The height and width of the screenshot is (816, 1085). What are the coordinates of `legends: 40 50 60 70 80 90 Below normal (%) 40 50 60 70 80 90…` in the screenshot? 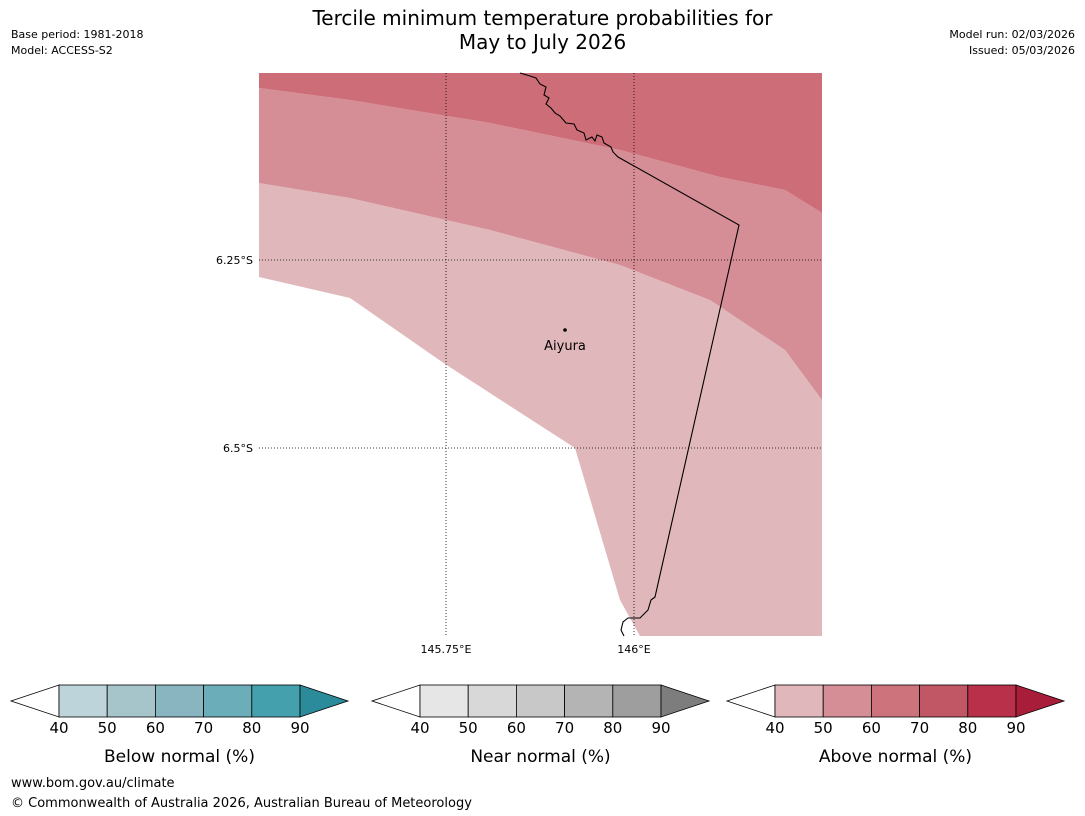 It's located at (537, 725).